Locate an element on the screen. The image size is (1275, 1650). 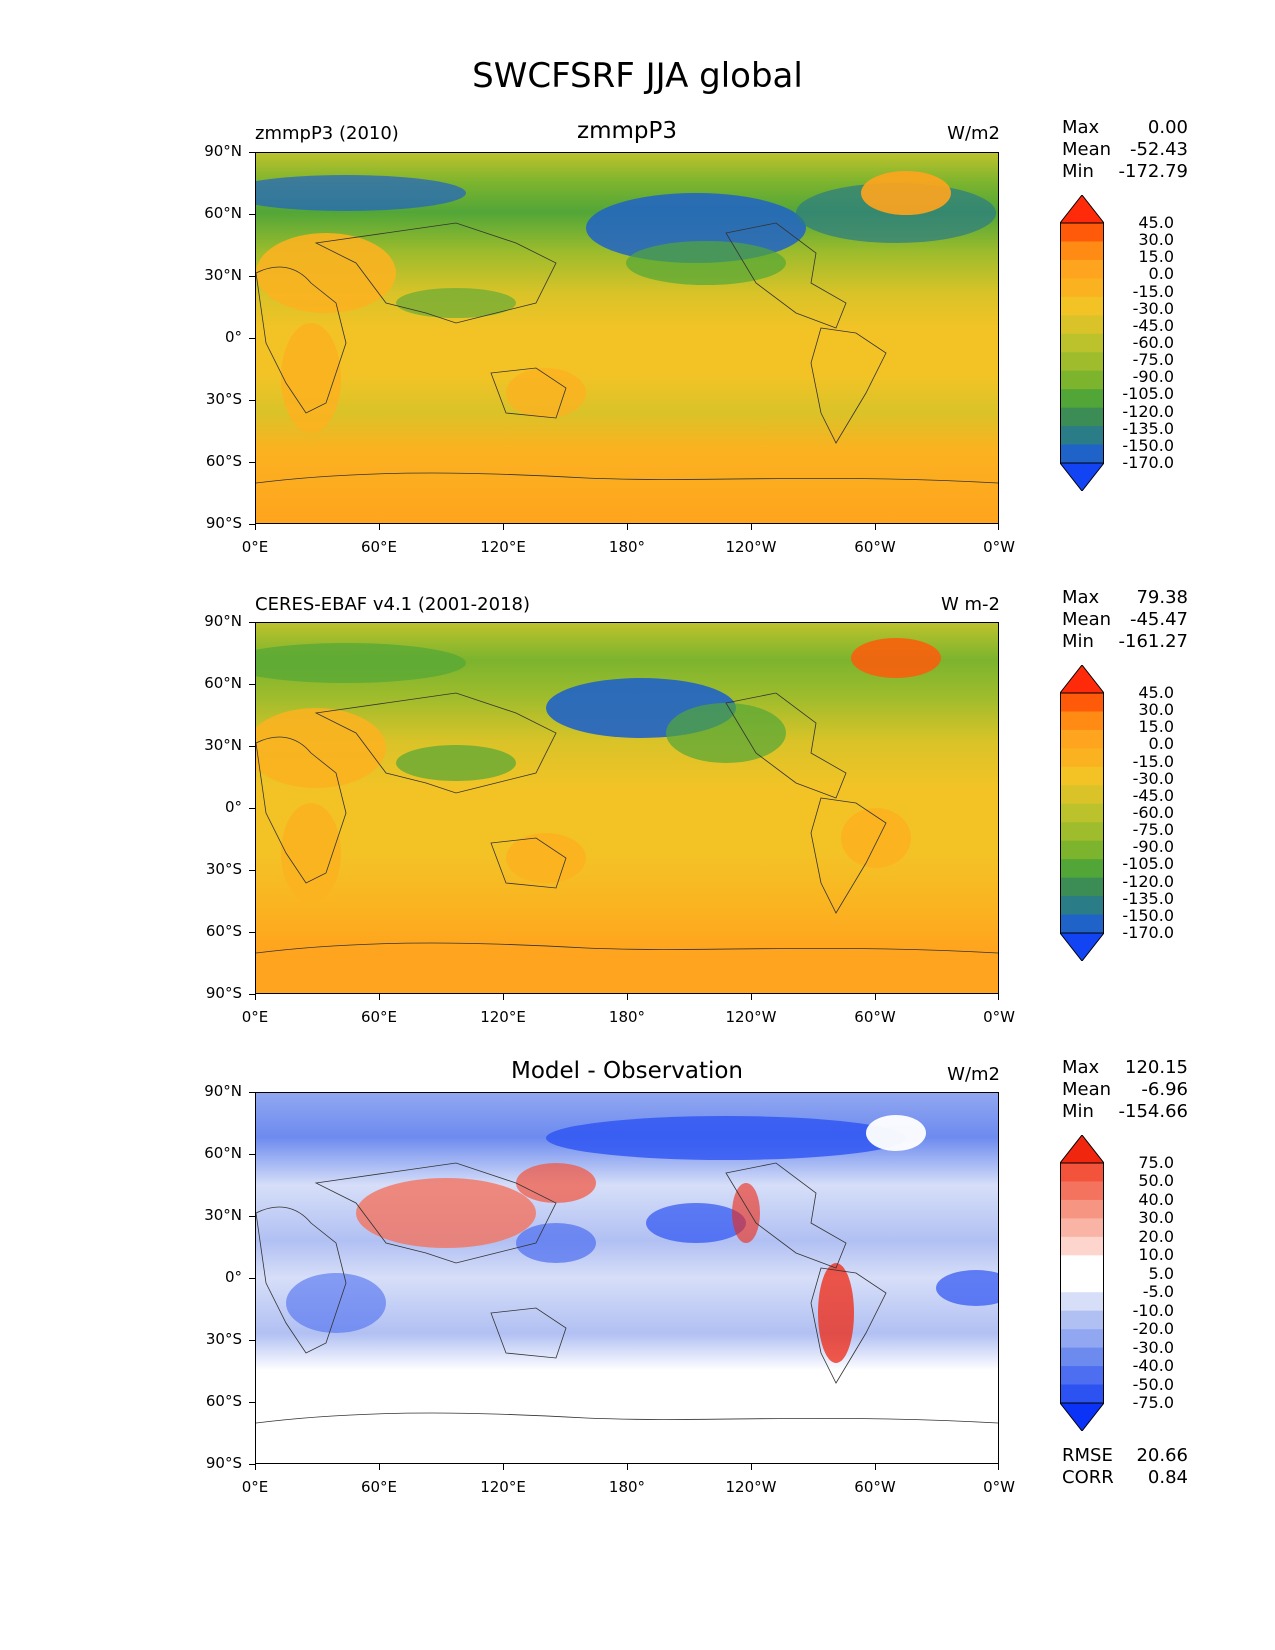
stat-rmse: 20.66 is located at coordinates (1162, 1455).